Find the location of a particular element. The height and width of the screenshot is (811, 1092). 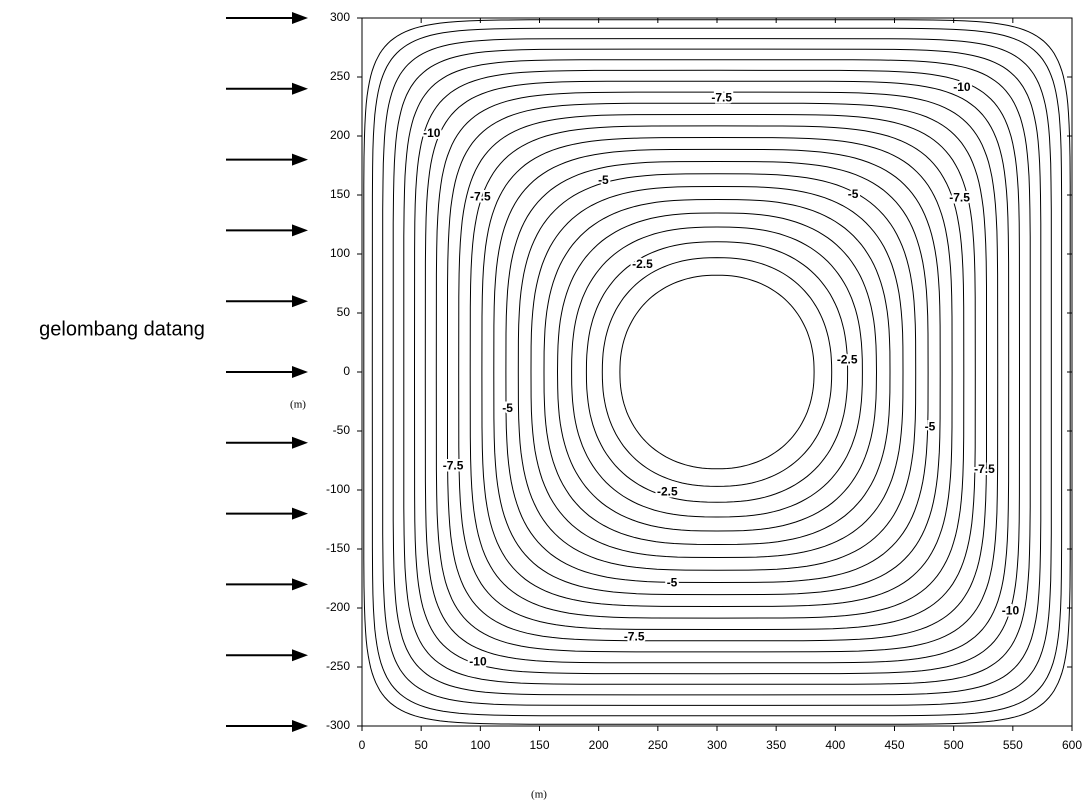

x-tick-label: 0 is located at coordinates (362, 745).